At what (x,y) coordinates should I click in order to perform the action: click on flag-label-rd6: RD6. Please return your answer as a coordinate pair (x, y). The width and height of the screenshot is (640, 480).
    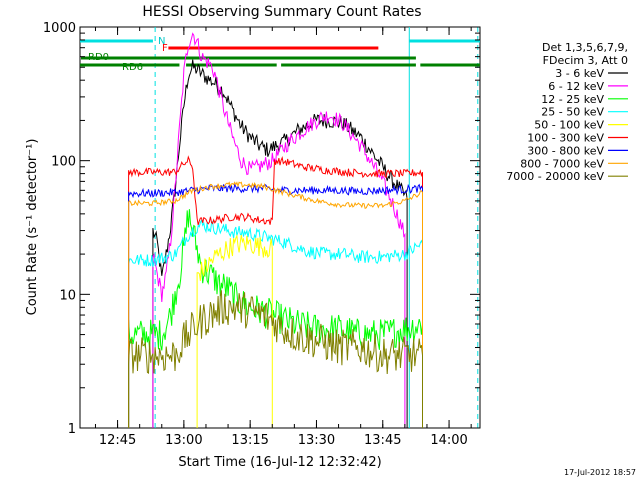
    Looking at the image, I should click on (132, 67).